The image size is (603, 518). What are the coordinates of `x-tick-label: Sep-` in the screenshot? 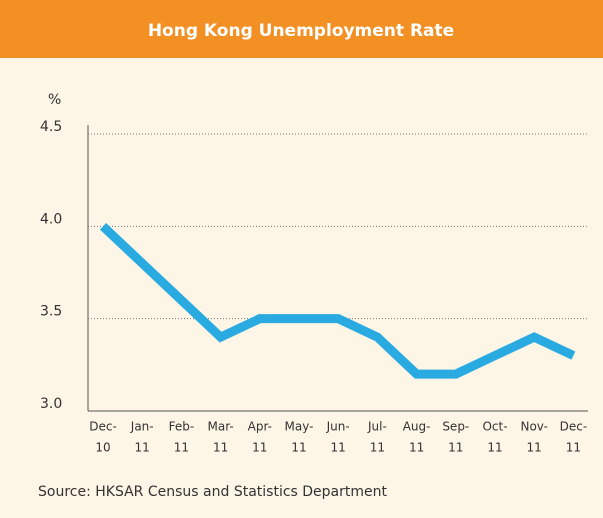 It's located at (455, 427).